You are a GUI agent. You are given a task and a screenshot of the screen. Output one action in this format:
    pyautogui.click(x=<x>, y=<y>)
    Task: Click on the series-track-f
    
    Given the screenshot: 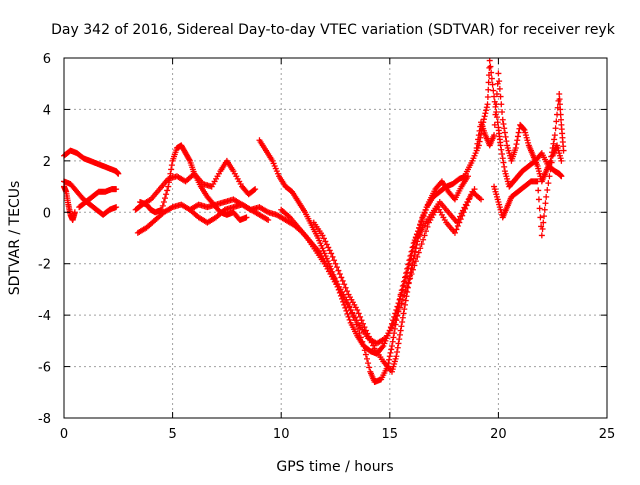 What is the action you would take?
    pyautogui.click(x=195, y=185)
    